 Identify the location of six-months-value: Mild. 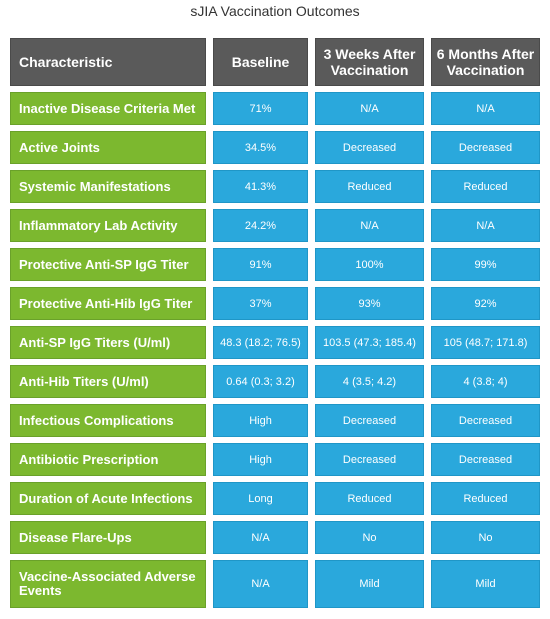
(485, 584).